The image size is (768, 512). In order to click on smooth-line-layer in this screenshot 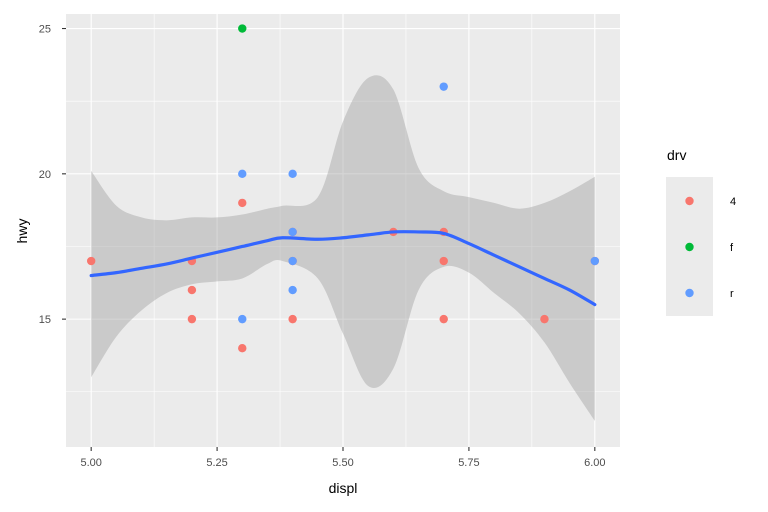, I will do `click(343, 268)`.